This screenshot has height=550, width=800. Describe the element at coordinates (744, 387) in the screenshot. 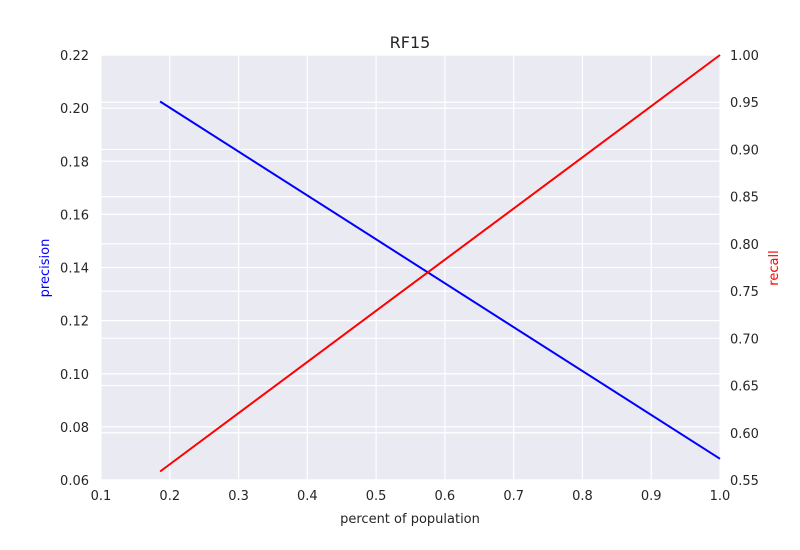

I see `y-right-tick-label: 0.65` at that location.